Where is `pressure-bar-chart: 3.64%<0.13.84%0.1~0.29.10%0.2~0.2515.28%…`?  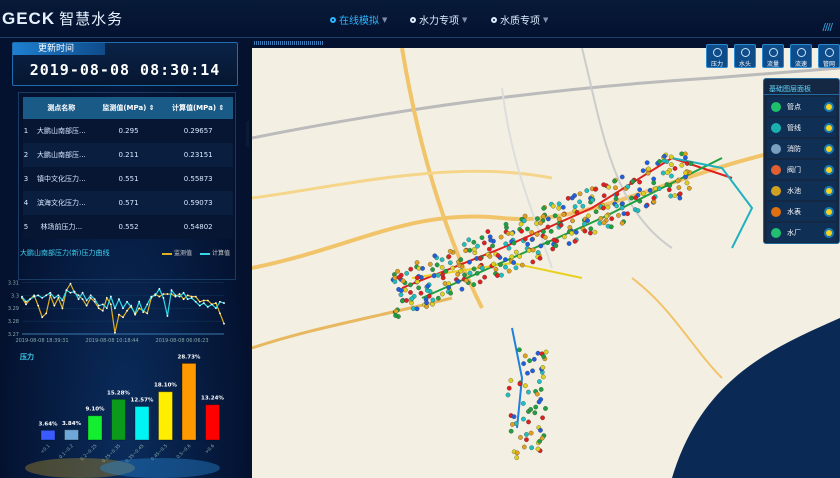 pressure-bar-chart: 3.64%<0.13.84%0.1~0.29.10%0.2~0.2515.28%… is located at coordinates (124, 416).